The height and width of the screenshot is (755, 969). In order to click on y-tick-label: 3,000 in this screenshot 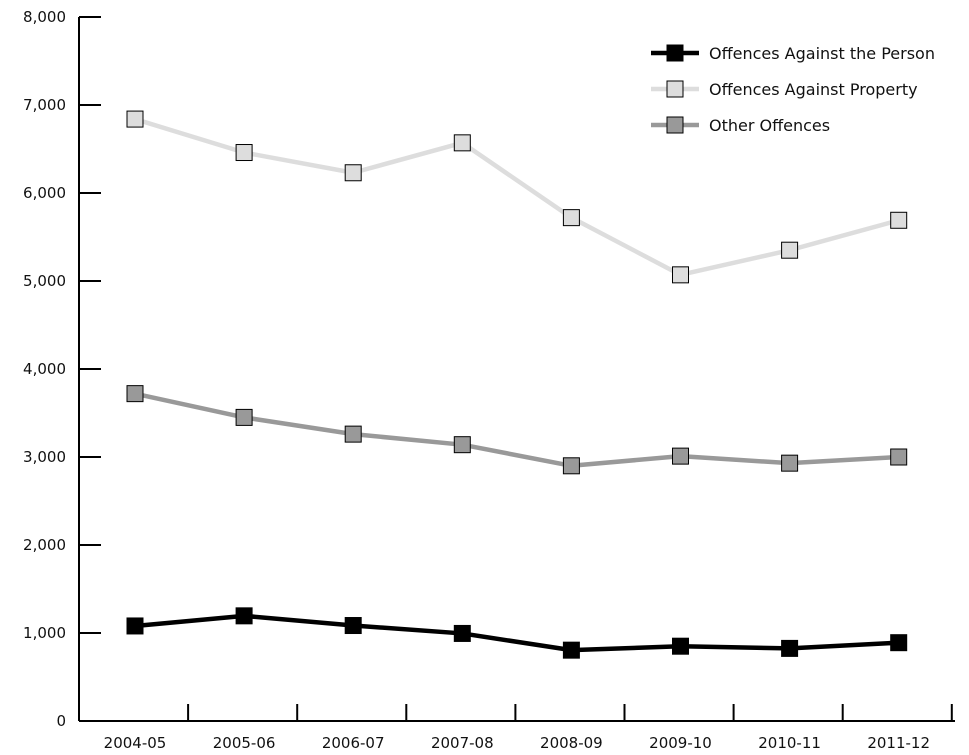, I will do `click(44, 457)`.